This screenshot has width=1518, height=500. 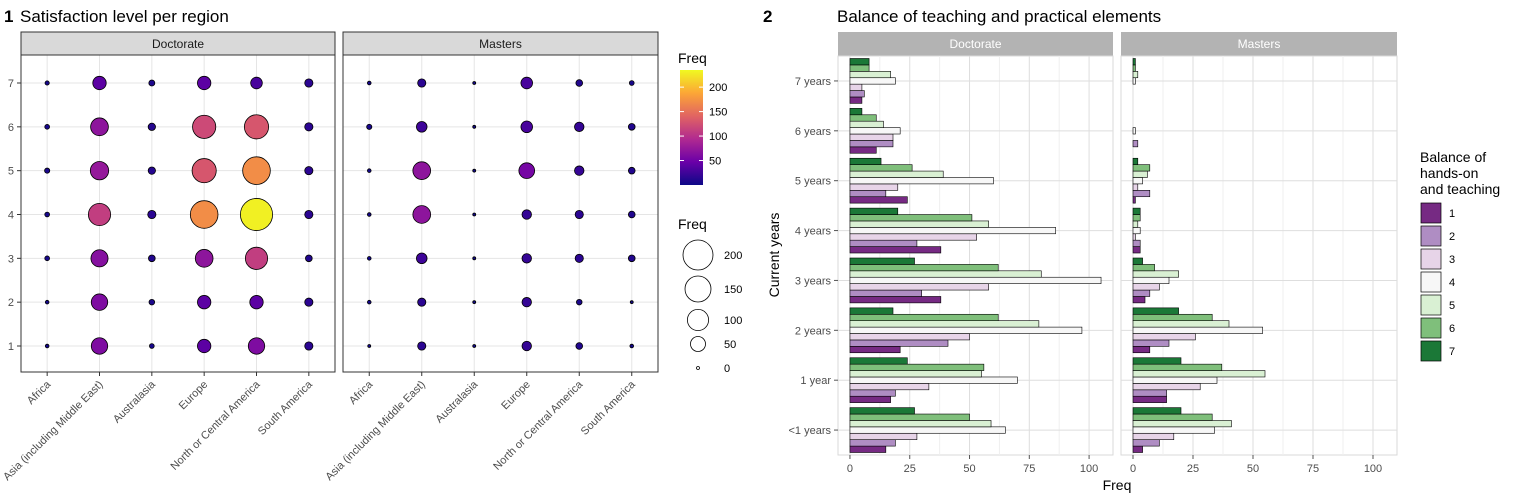 I want to click on chart1-panel-doctorate, so click(x=178, y=213).